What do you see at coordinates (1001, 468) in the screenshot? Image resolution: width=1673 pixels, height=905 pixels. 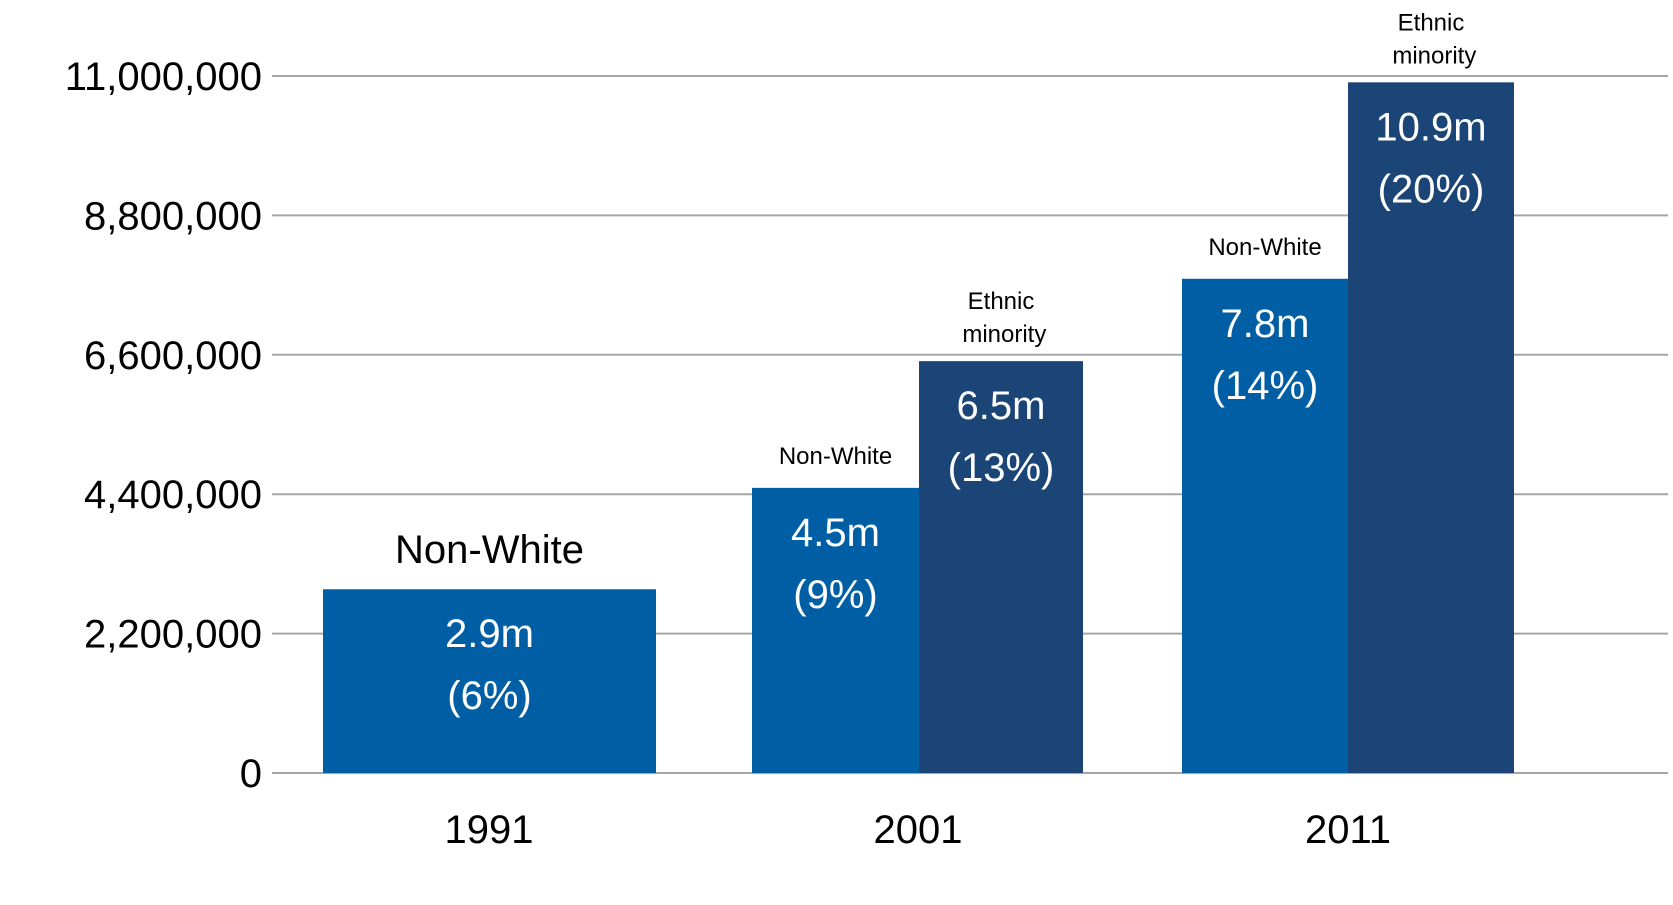 I see `bar-percent-label-2001-ethnic-minority: (13%)` at bounding box center [1001, 468].